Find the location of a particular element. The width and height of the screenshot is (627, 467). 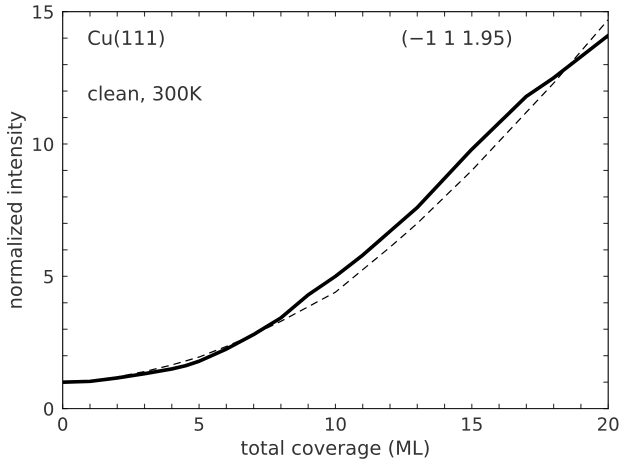

x-axis-title: total coverage (ML) is located at coordinates (335, 449).